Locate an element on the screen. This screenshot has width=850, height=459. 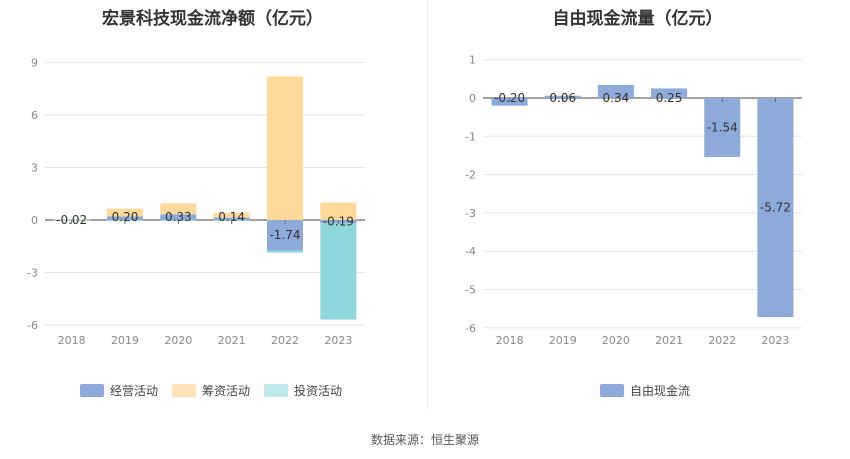
bar-经营活动-2020 is located at coordinates (178, 217).